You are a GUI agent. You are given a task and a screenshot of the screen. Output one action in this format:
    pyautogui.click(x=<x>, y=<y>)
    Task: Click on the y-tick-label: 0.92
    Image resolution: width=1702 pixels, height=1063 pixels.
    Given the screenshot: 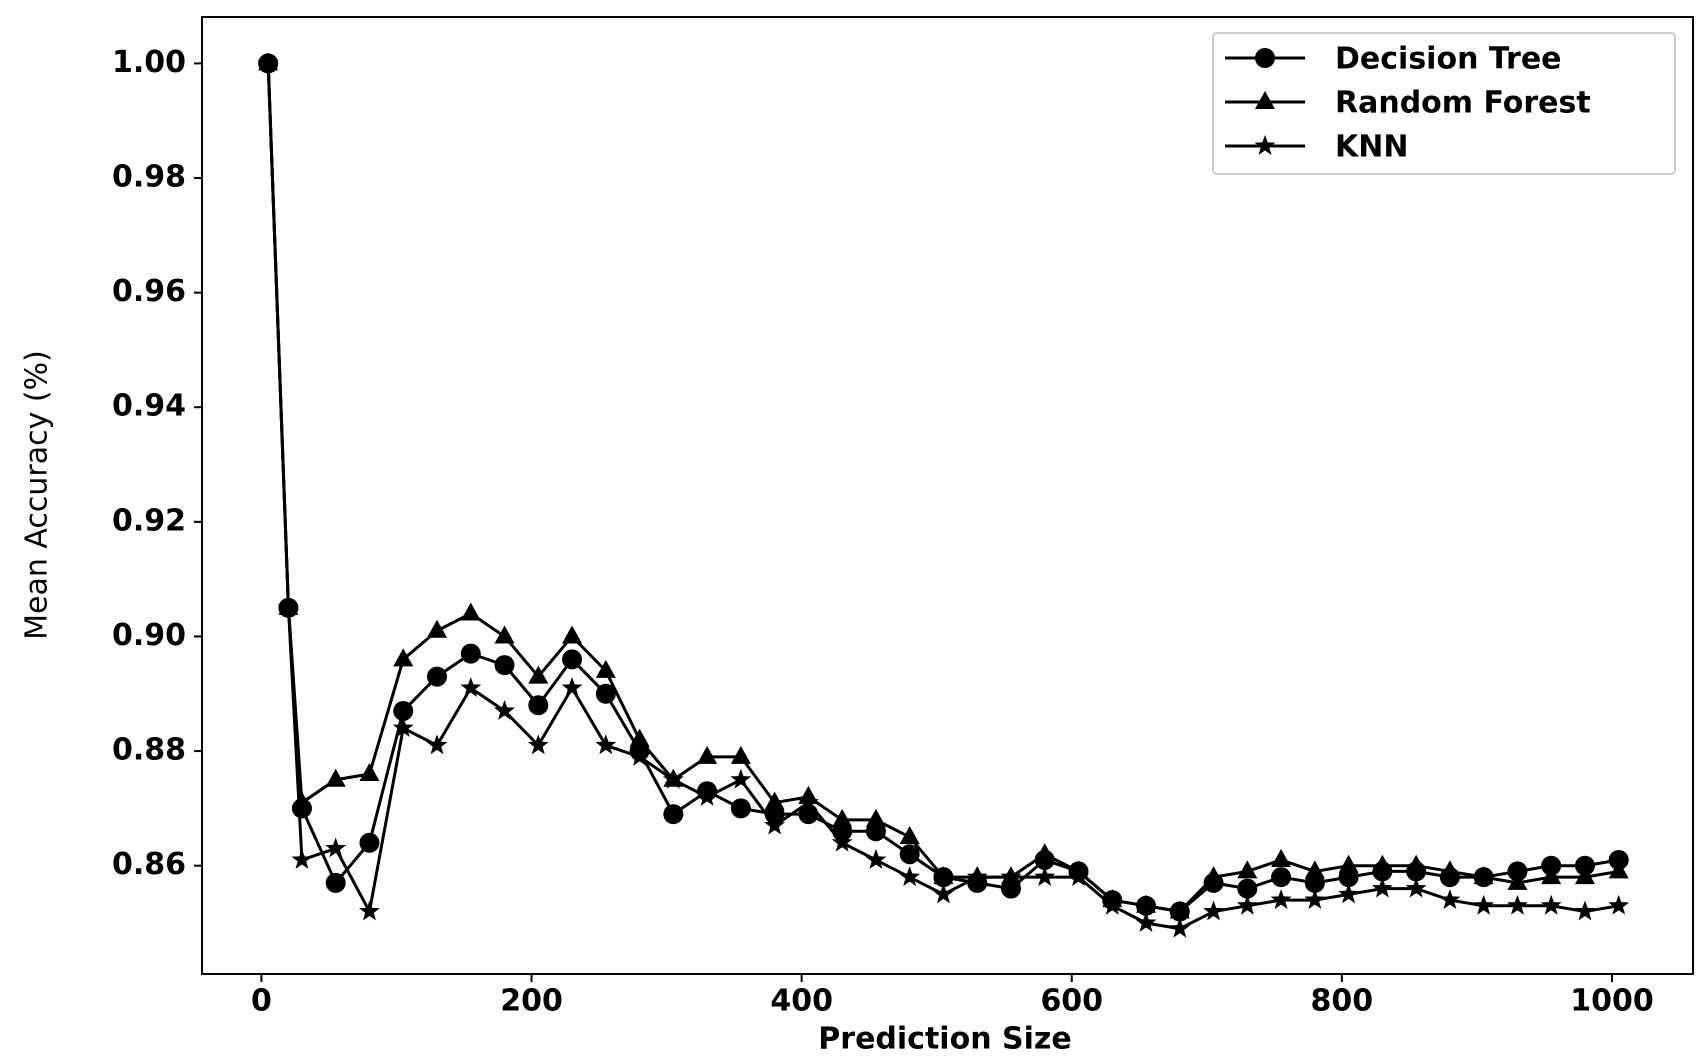 What is the action you would take?
    pyautogui.click(x=149, y=520)
    